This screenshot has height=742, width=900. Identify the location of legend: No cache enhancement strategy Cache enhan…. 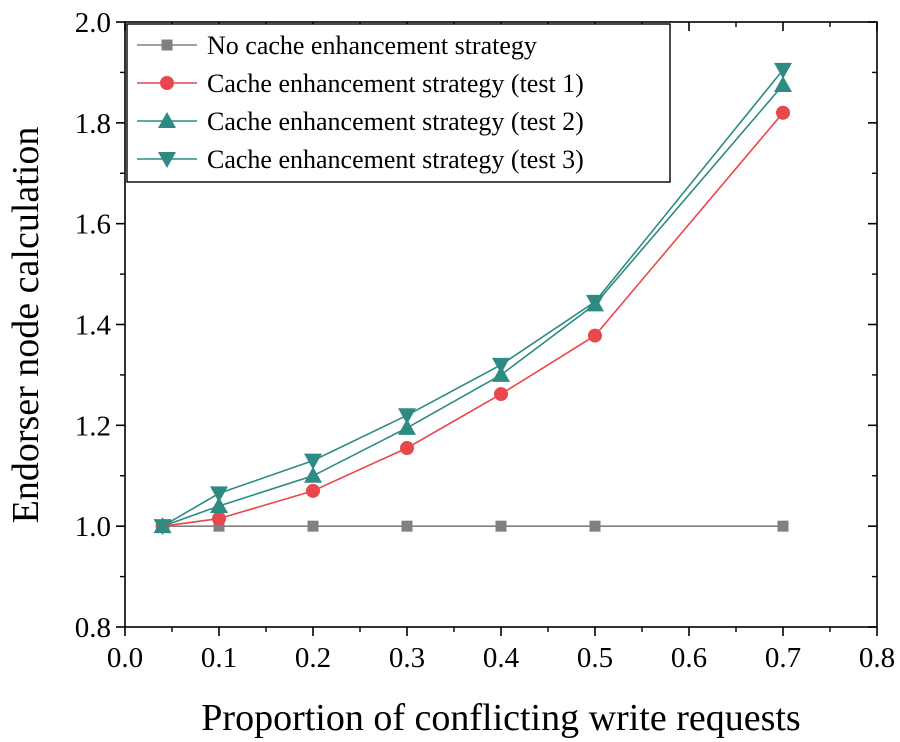
(398, 103).